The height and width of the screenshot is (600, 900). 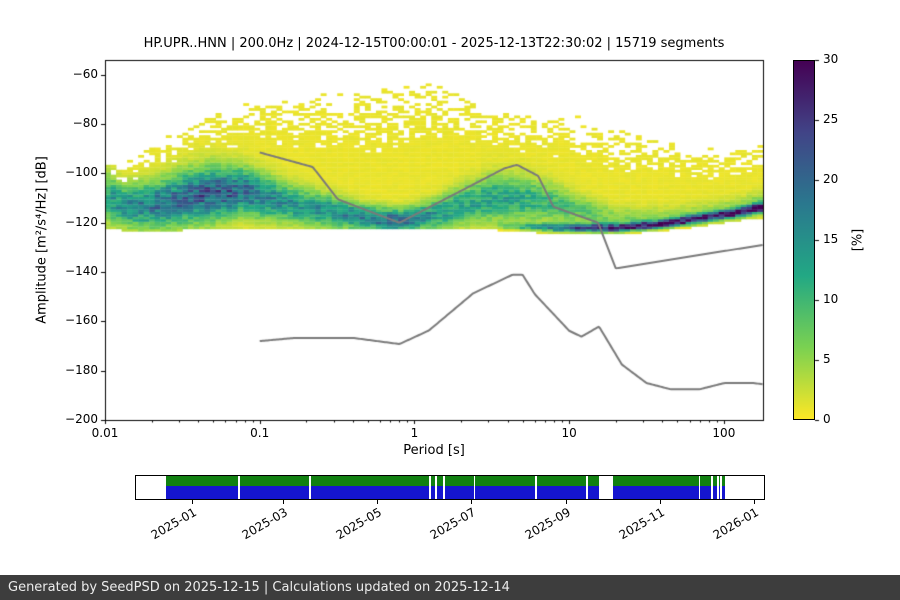 What do you see at coordinates (724, 433) in the screenshot?
I see `x-tick-label: 100` at bounding box center [724, 433].